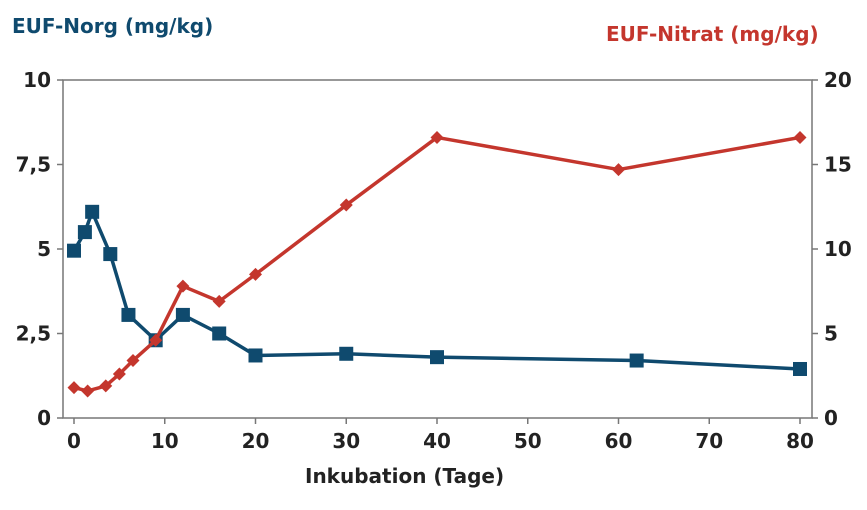 The width and height of the screenshot is (867, 510). What do you see at coordinates (165, 441) in the screenshot?
I see `x-tick-label: 10` at bounding box center [165, 441].